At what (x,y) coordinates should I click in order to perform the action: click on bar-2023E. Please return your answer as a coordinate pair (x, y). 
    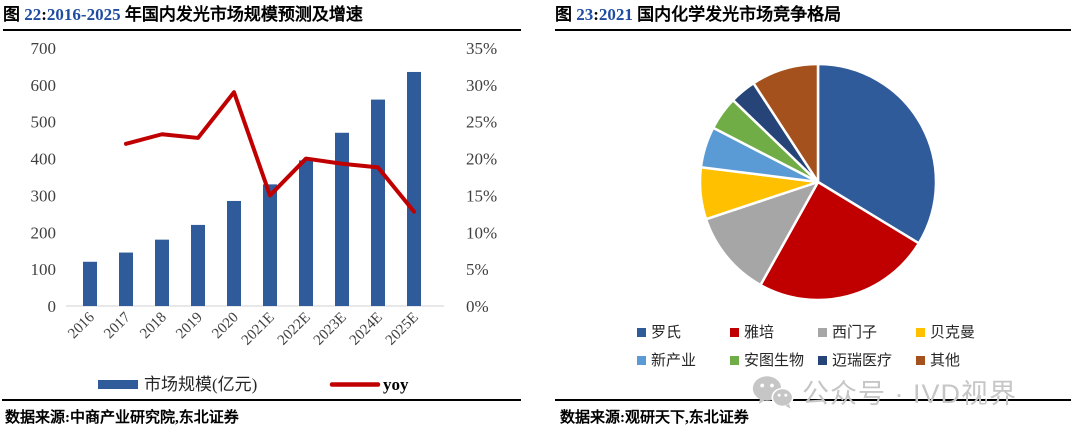
    Looking at the image, I should click on (342, 219).